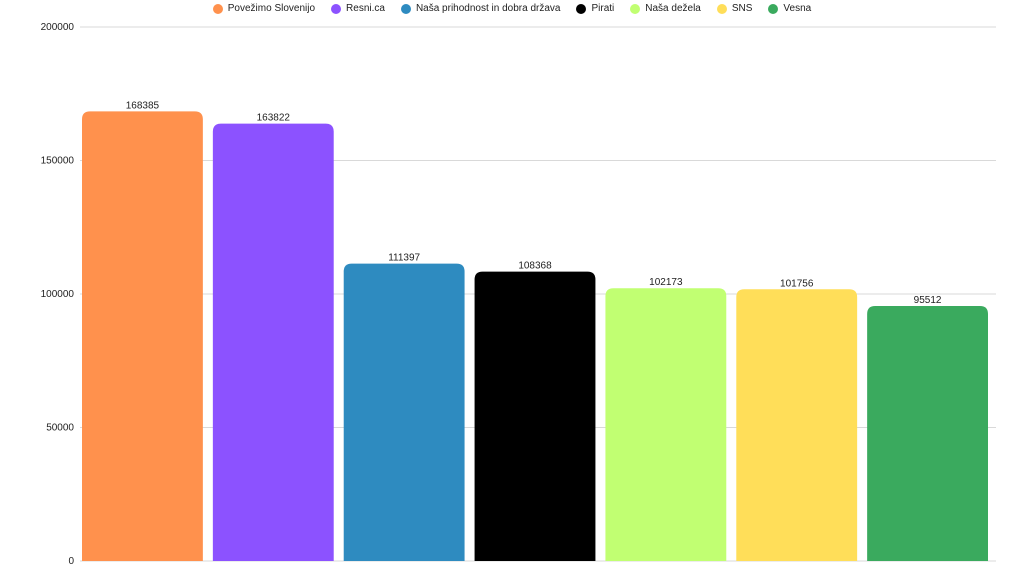  Describe the element at coordinates (742, 8) in the screenshot. I see `legend-label: SNS` at that location.